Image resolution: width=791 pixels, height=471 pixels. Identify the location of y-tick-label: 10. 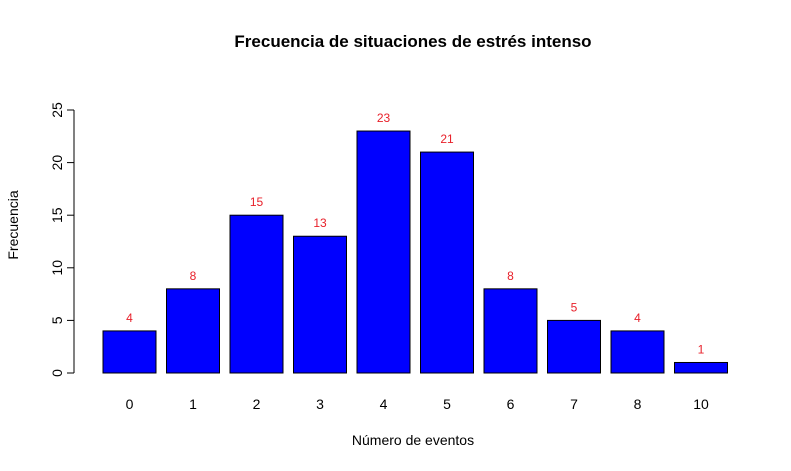
(57, 268).